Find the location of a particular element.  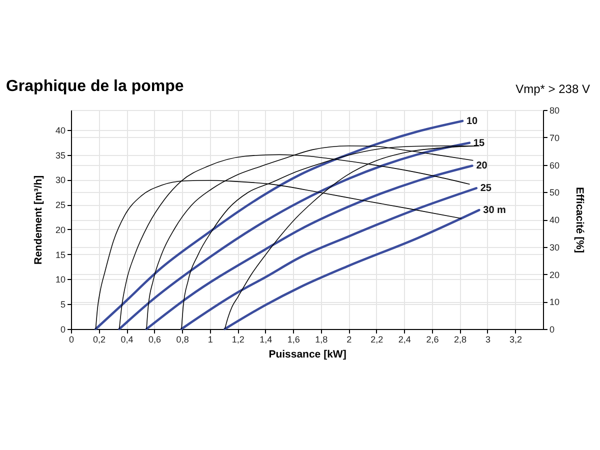

series-label: 15 is located at coordinates (479, 143).